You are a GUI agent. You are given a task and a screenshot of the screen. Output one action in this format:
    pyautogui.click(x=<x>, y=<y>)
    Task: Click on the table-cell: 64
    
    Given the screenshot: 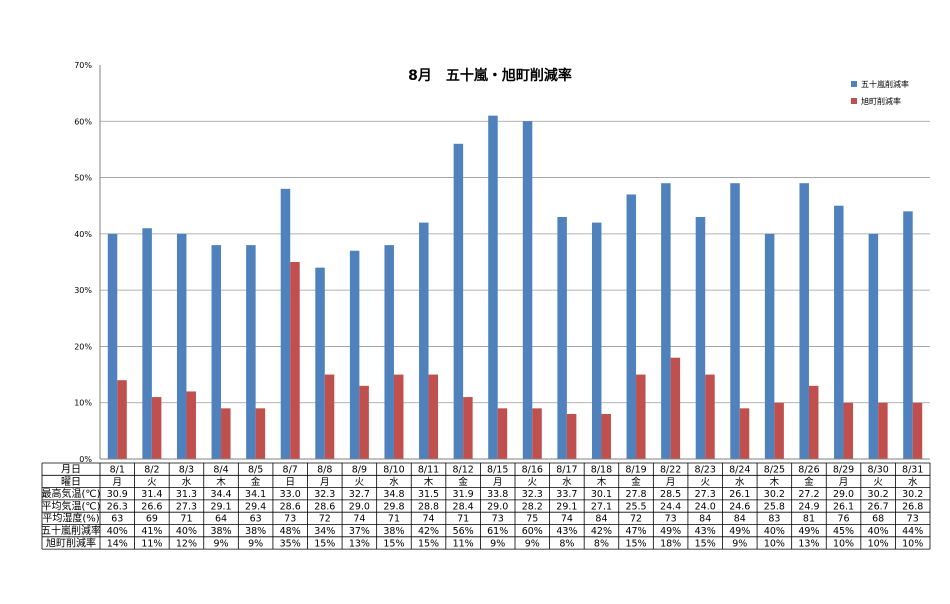 What is the action you would take?
    pyautogui.click(x=221, y=519)
    